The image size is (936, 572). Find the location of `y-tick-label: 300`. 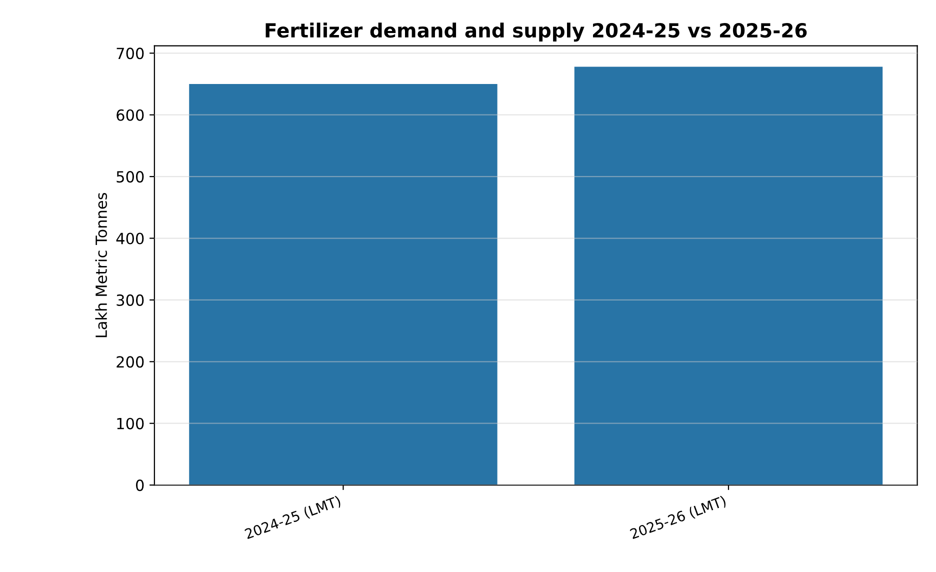

y-tick-label: 300 is located at coordinates (130, 300).